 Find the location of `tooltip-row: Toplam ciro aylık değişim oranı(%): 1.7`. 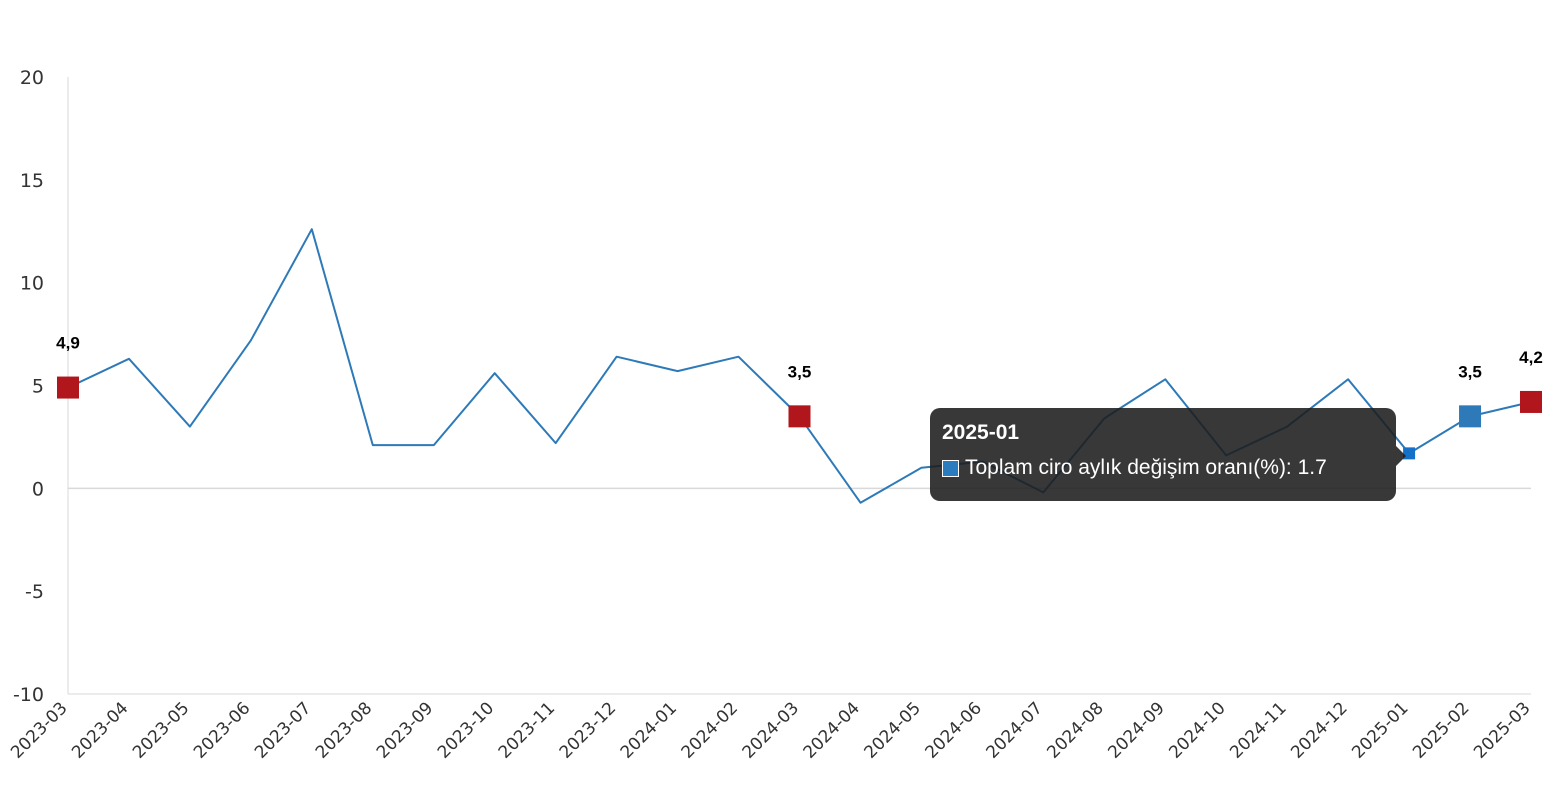

tooltip-row: Toplam ciro aylık değişim oranı(%): 1.7 is located at coordinates (1163, 468).